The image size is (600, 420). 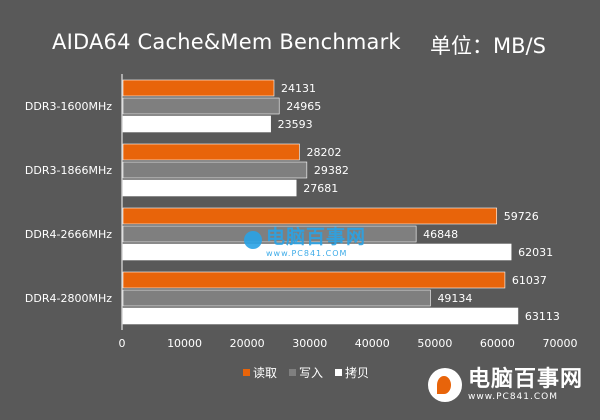 What do you see at coordinates (307, 253) in the screenshot?
I see `watermark-url: www.PC841.COM` at bounding box center [307, 253].